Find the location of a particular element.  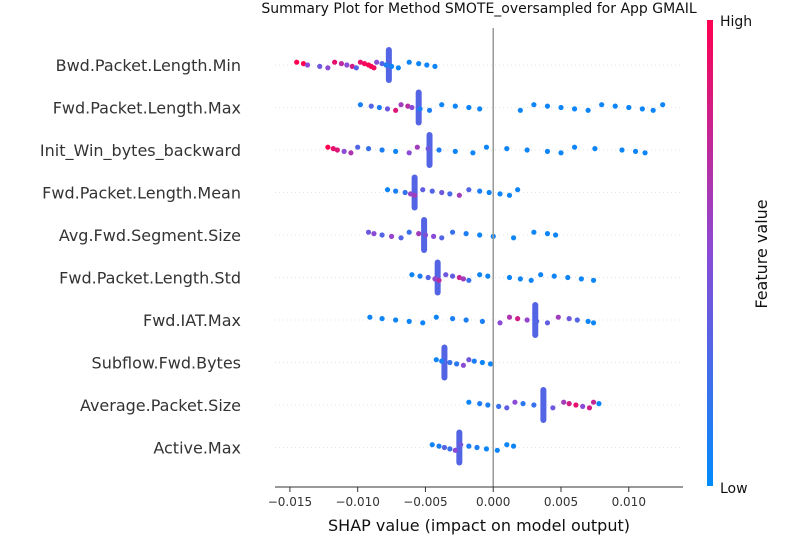

feature-label: Fwd.Packet.Length.Mean is located at coordinates (141, 193).